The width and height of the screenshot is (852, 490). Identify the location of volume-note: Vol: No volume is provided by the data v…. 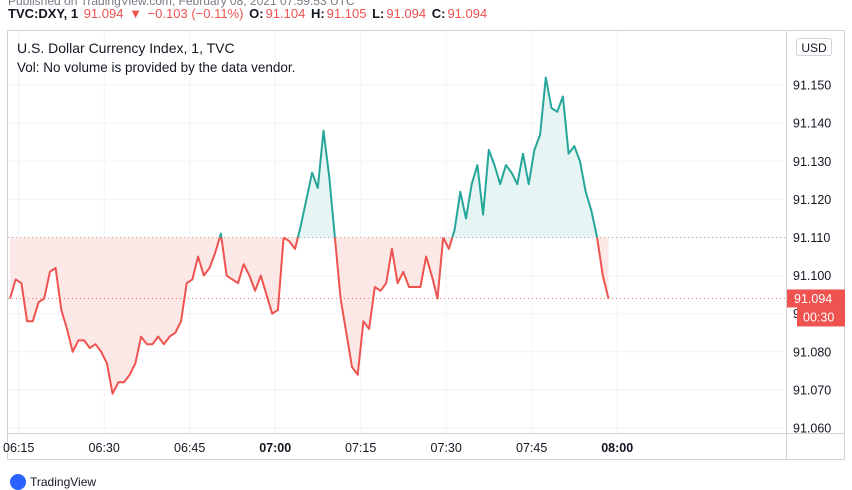
(156, 67).